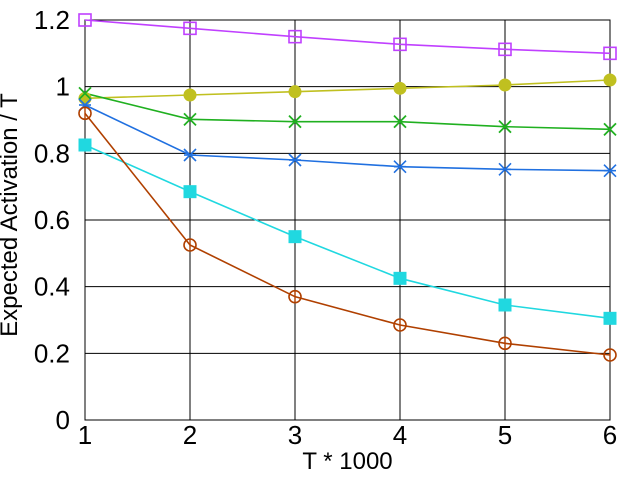 The height and width of the screenshot is (480, 640). What do you see at coordinates (52, 353) in the screenshot?
I see `y-tick-label: 0.2` at bounding box center [52, 353].